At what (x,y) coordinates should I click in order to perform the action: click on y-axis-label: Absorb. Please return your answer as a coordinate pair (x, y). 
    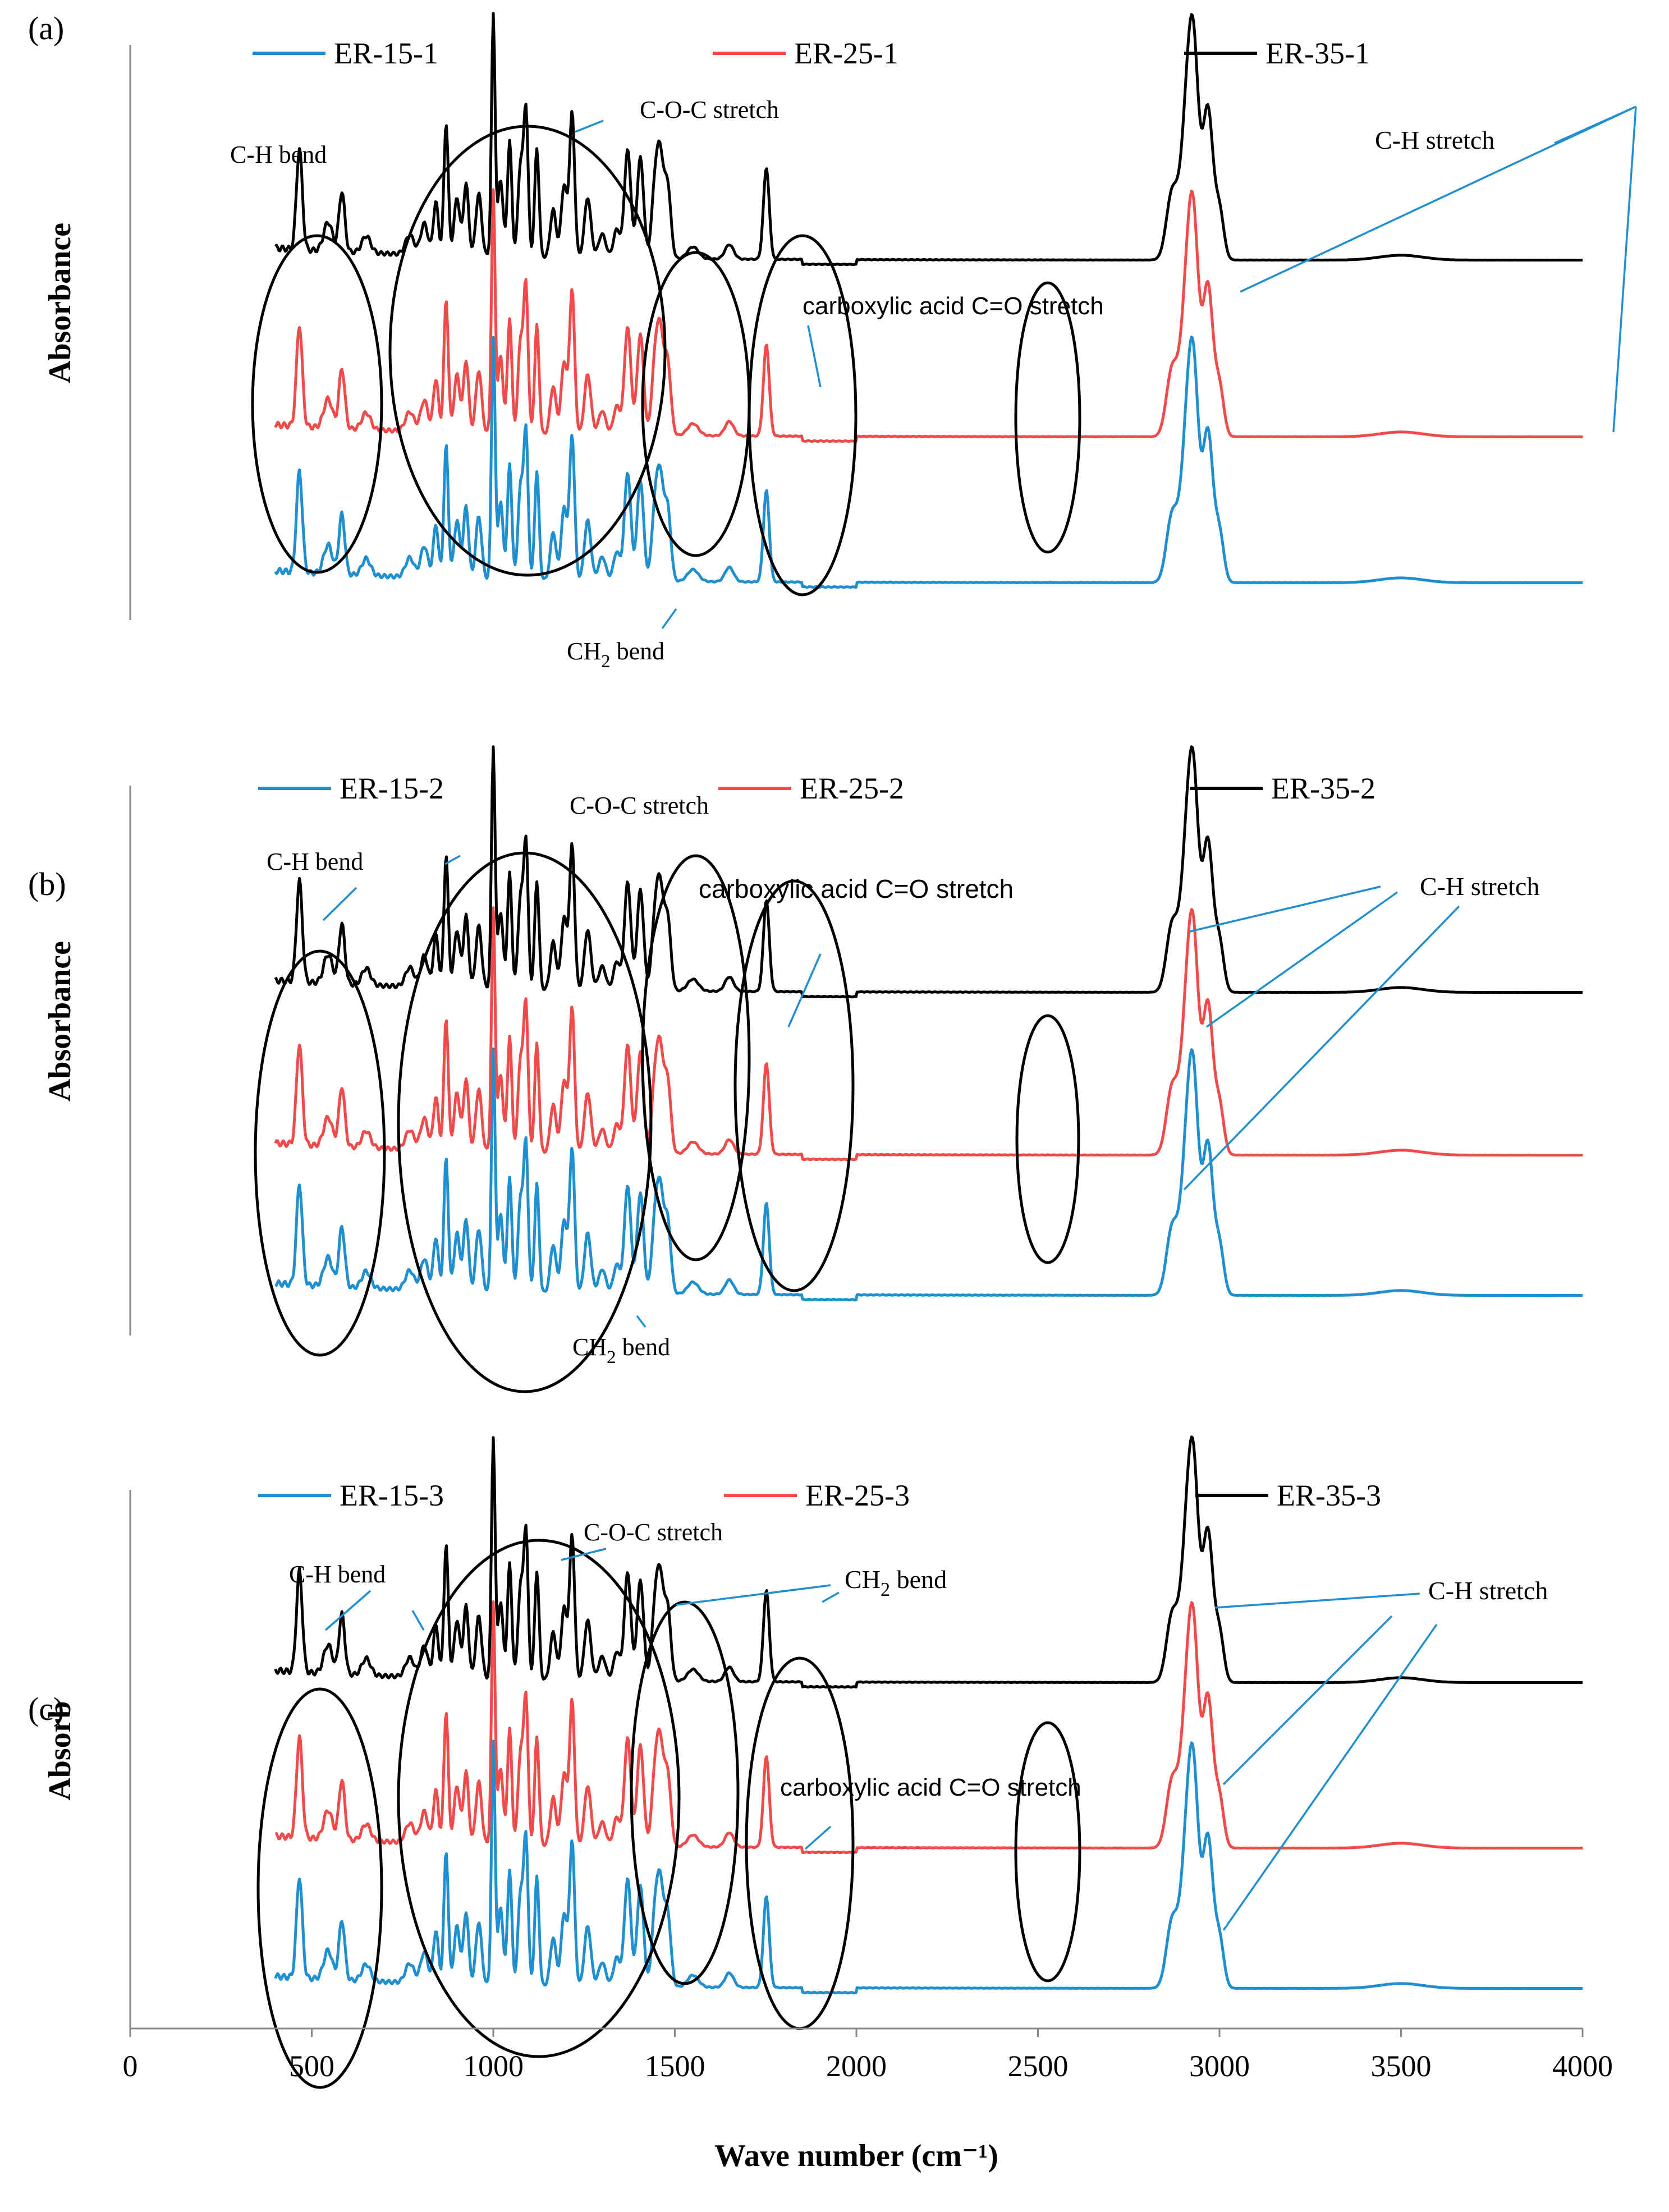
    Looking at the image, I should click on (60, 1750).